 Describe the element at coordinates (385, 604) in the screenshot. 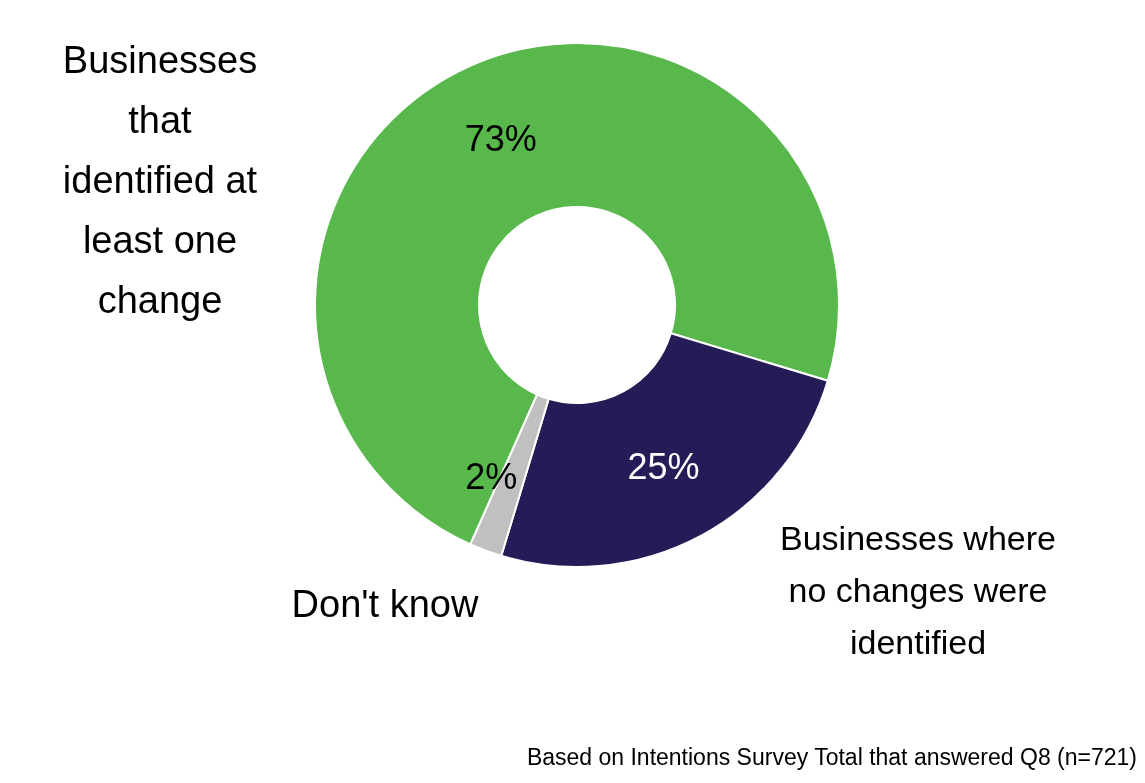

I see `slice-label: Don't know` at that location.